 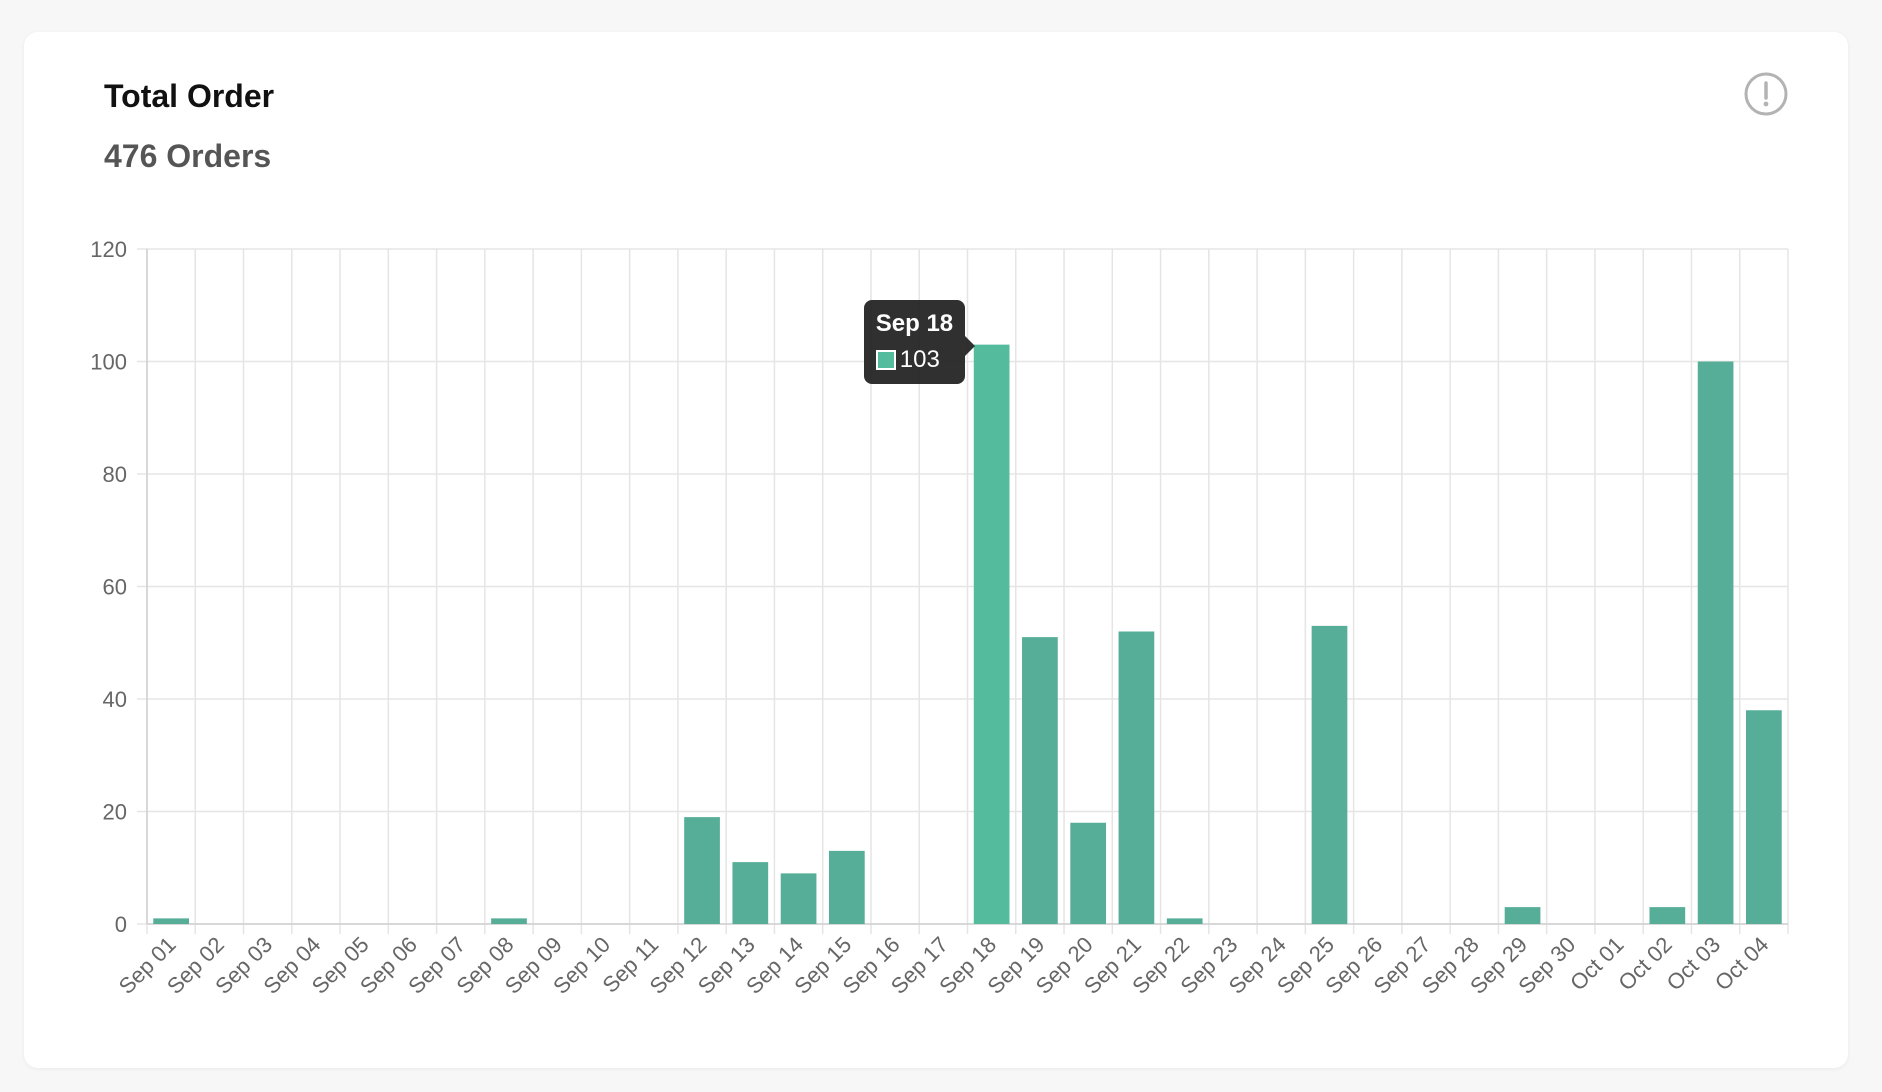 What do you see at coordinates (188, 156) in the screenshot?
I see `order-count: 476 Orders` at bounding box center [188, 156].